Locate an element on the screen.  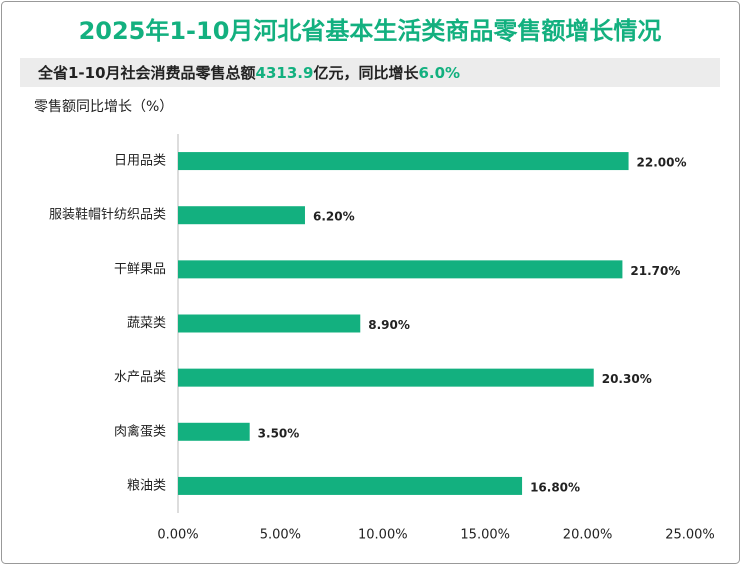
subtitle-part: 6.0% is located at coordinates (439, 73).